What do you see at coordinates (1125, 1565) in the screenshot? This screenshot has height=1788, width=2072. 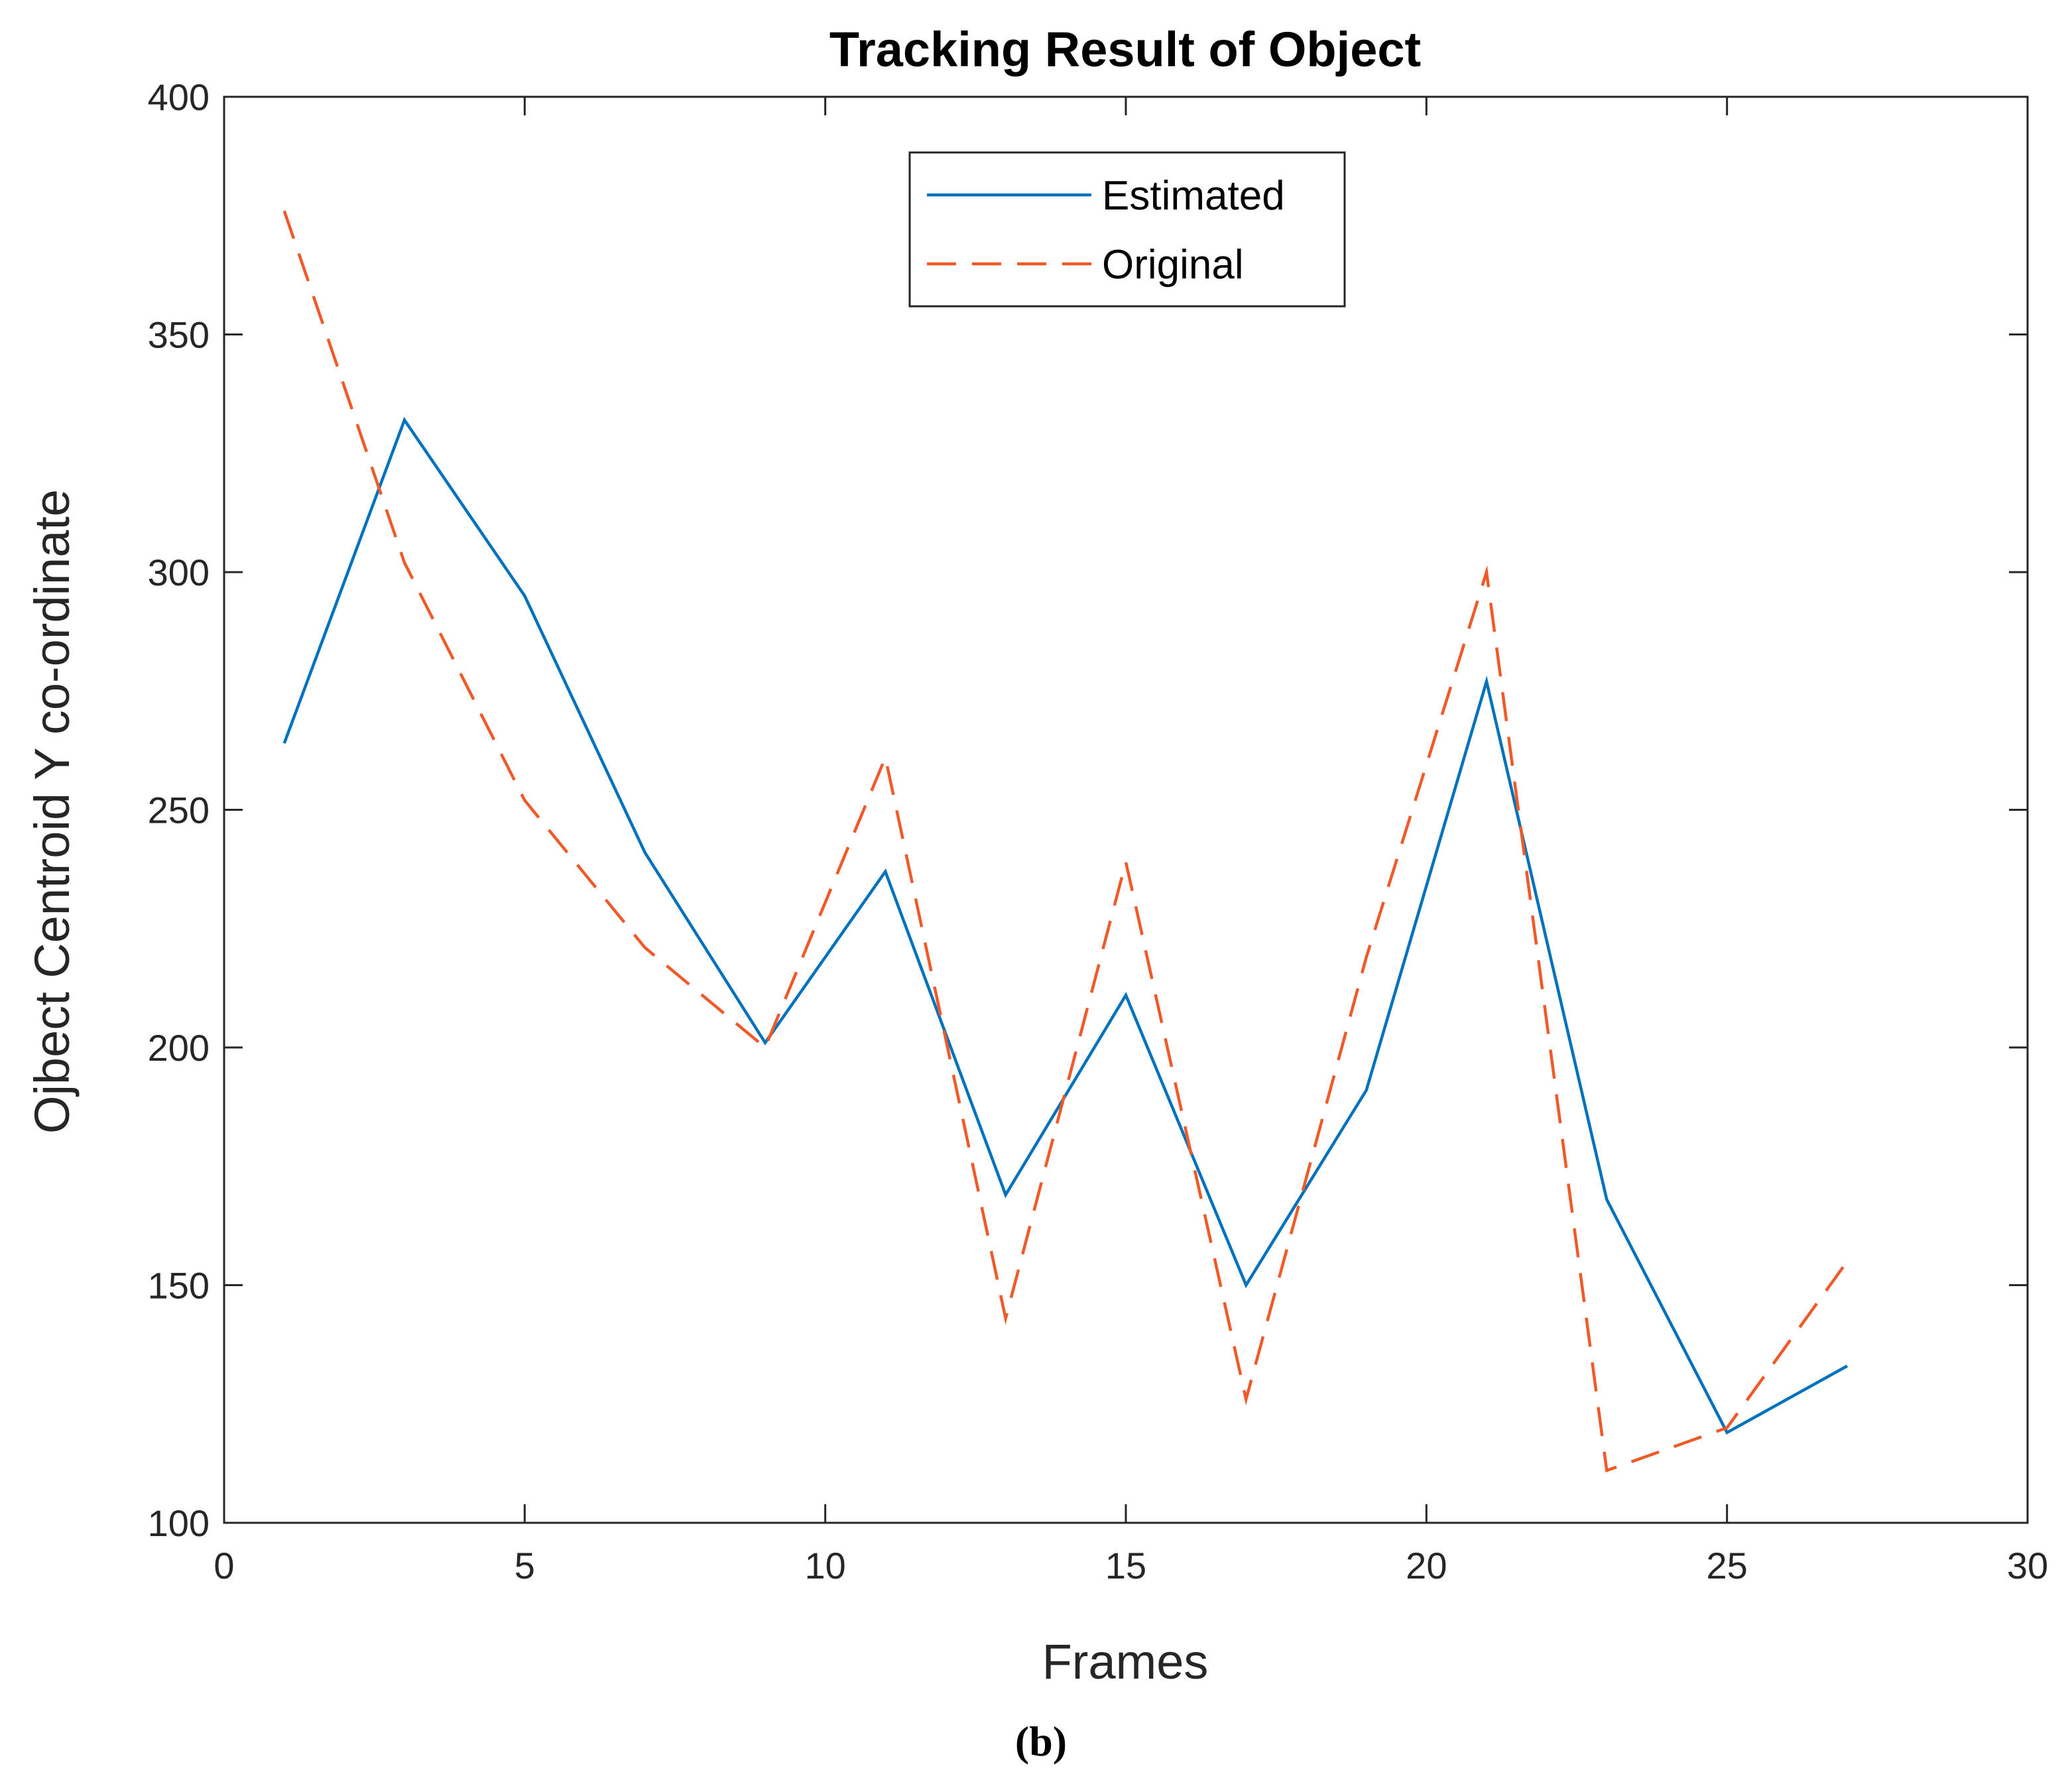 I see `x-tick-label: 15` at bounding box center [1125, 1565].